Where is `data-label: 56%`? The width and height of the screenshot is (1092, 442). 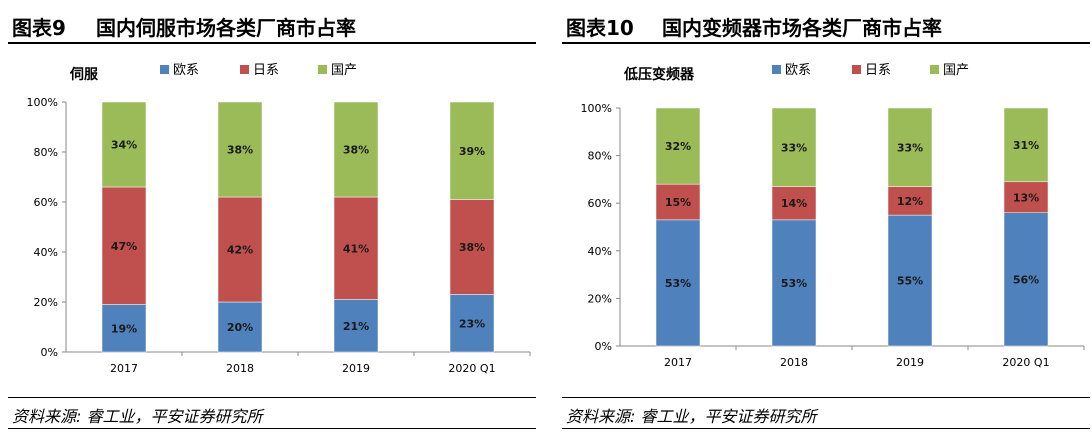
data-label: 56% is located at coordinates (1026, 279).